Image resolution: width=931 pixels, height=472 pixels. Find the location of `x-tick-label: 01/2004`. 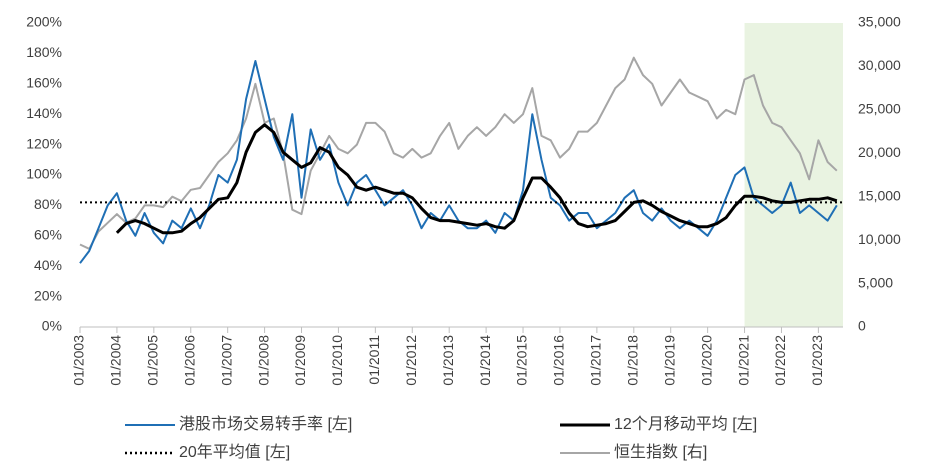

x-tick-label: 01/2004 is located at coordinates (116, 360).